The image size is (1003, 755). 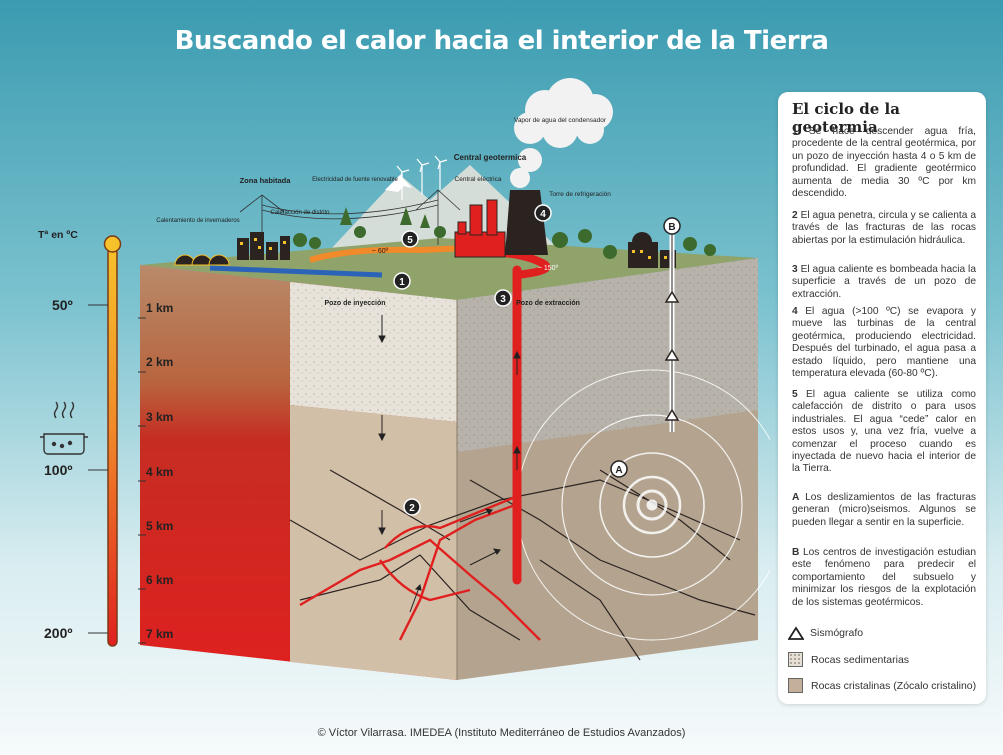 I want to click on label-calentamiento: Calentamiento de invernaderos, so click(x=197, y=221).